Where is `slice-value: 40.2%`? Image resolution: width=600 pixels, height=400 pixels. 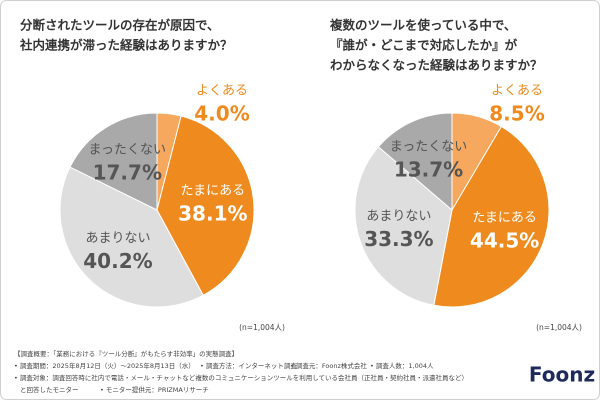
slice-value: 40.2% is located at coordinates (117, 261).